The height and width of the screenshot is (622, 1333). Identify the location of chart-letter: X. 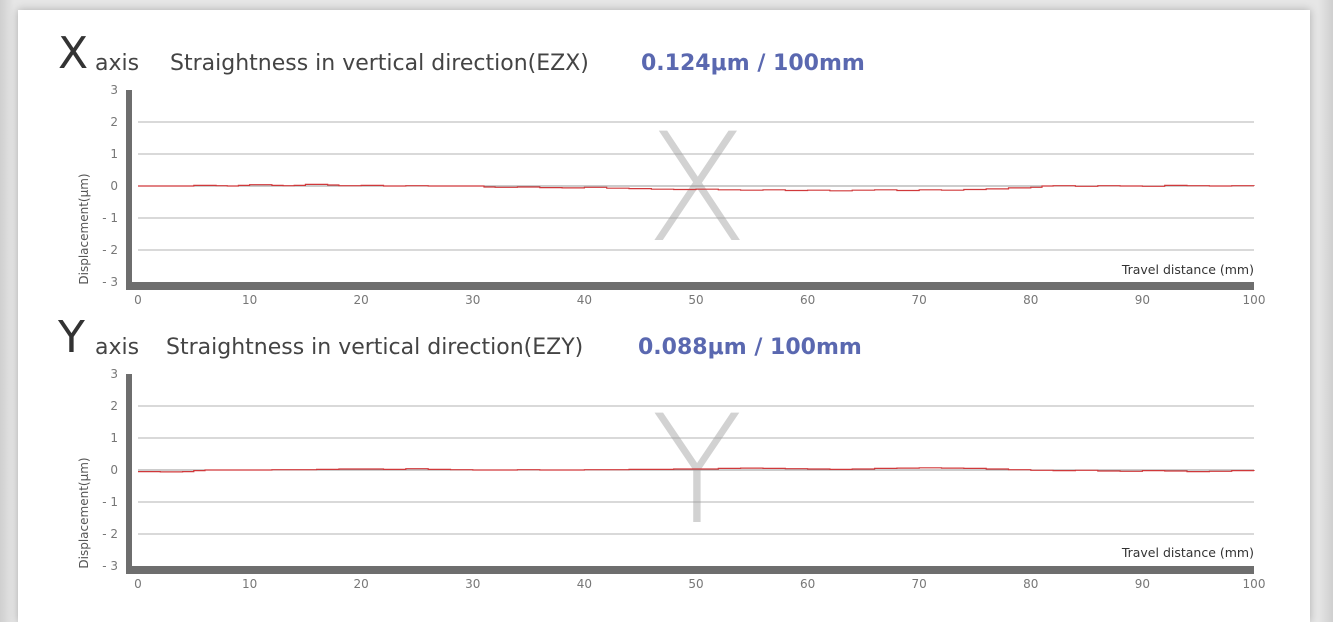
(73, 53).